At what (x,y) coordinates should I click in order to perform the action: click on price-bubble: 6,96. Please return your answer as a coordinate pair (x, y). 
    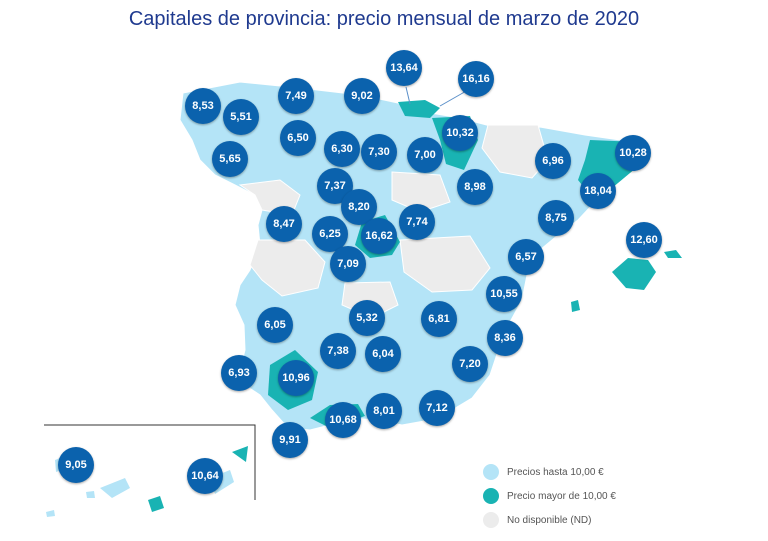
    Looking at the image, I should click on (553, 161).